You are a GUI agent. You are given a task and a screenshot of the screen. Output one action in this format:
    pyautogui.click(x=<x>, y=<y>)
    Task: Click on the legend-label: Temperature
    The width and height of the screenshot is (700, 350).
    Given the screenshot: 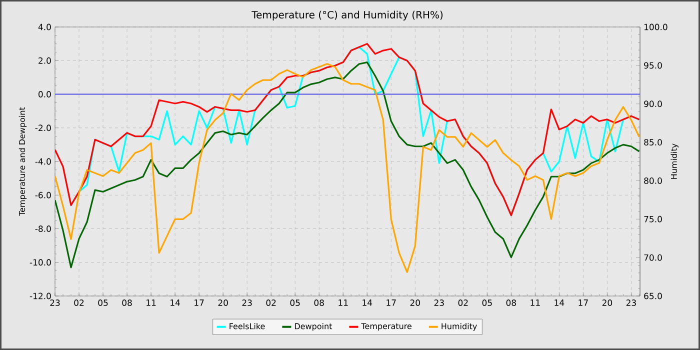 What is the action you would take?
    pyautogui.click(x=386, y=327)
    